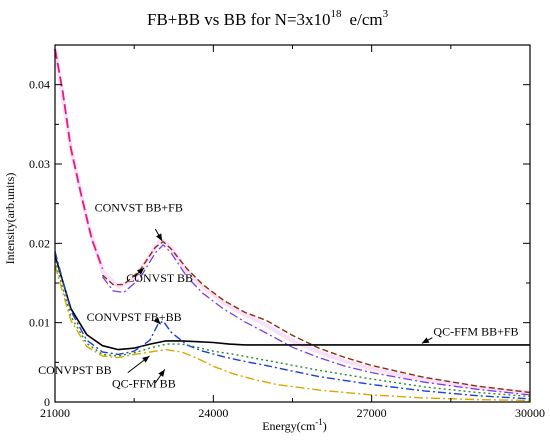 The width and height of the screenshot is (550, 440). What do you see at coordinates (55, 413) in the screenshot?
I see `x-tick-label: 21000` at bounding box center [55, 413].